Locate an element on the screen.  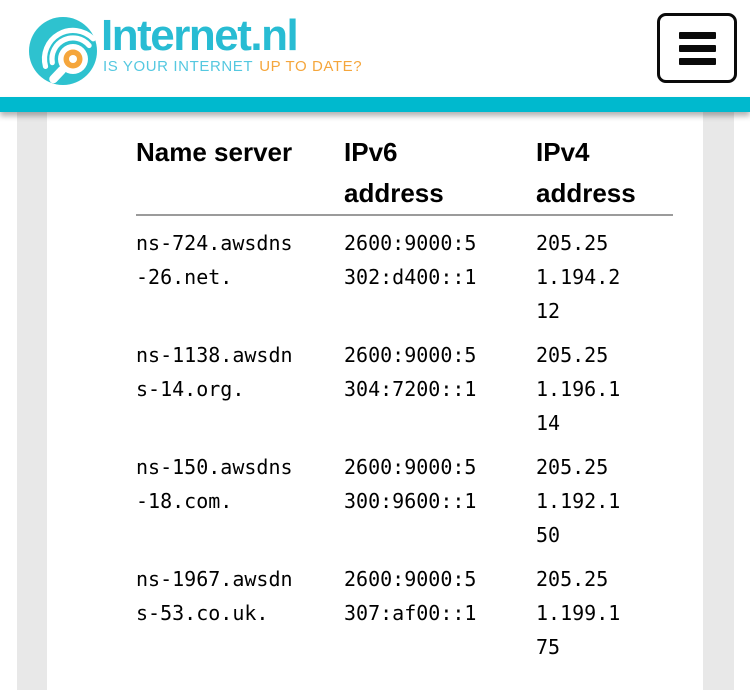
logo-link: Internet.nl IS YOUR INTERNET UP TO DATE? is located at coordinates (181, 48).